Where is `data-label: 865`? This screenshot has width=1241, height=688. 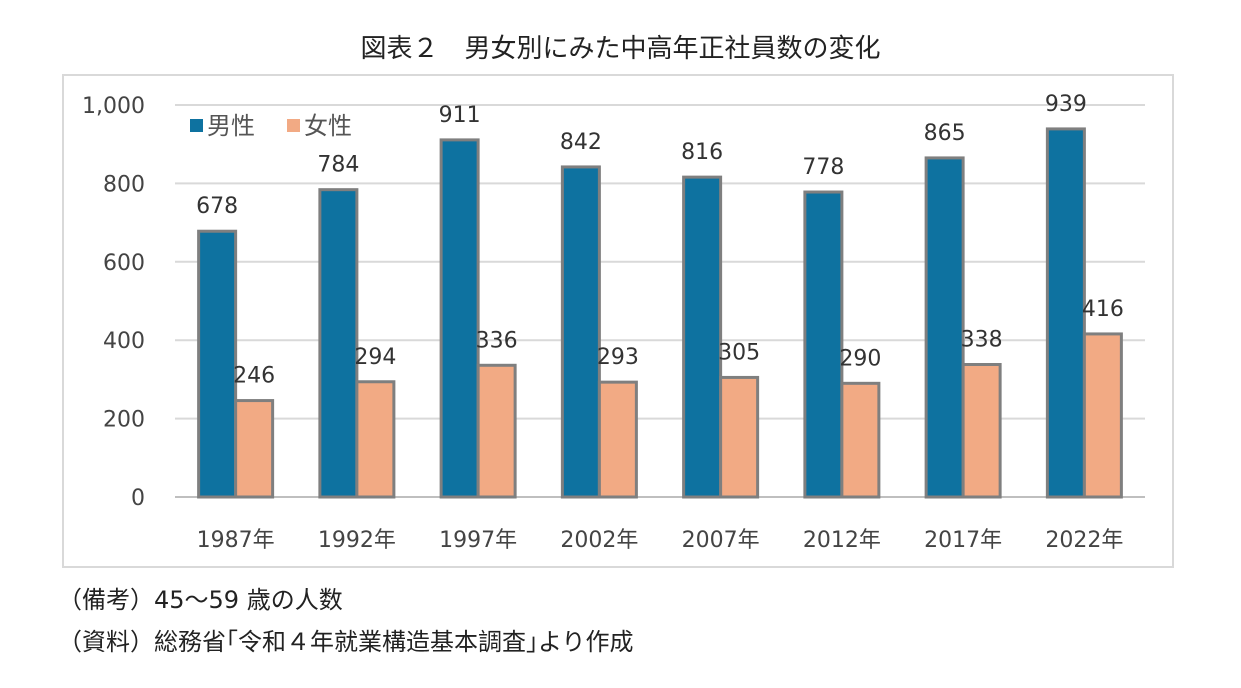 data-label: 865 is located at coordinates (945, 133).